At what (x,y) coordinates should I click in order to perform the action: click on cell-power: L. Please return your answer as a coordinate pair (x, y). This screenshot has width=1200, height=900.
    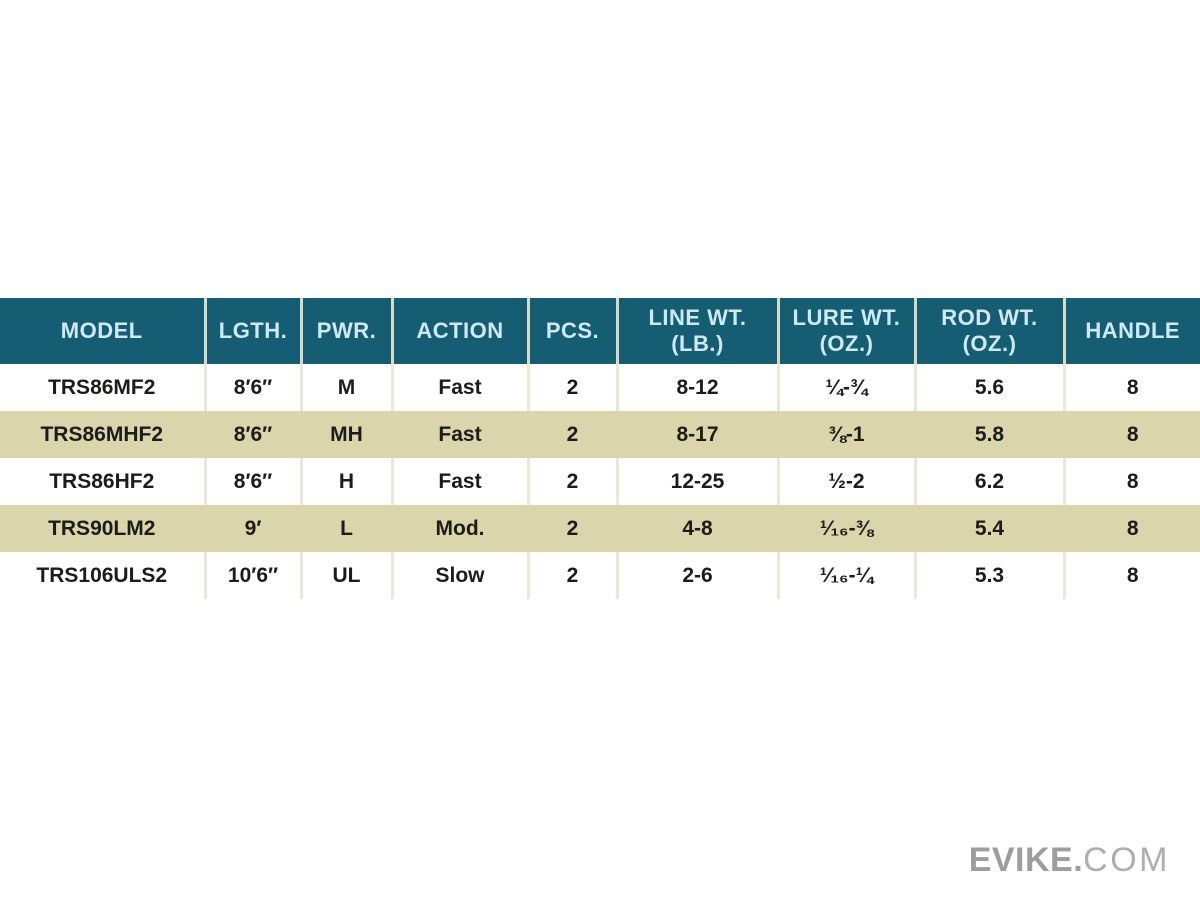
    Looking at the image, I should click on (347, 528).